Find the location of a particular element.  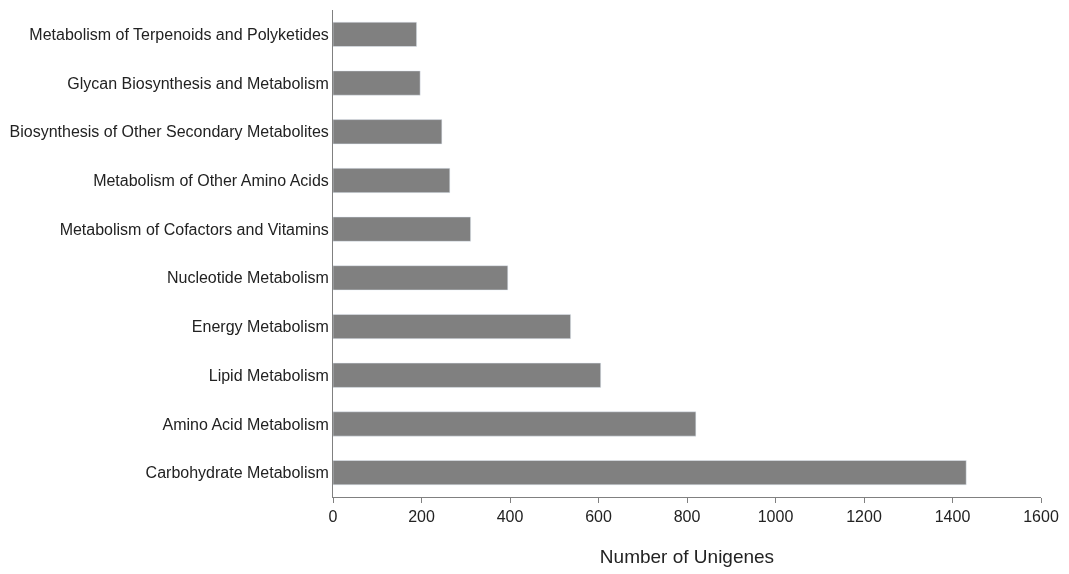

x-tick-label: 1400 is located at coordinates (952, 517).